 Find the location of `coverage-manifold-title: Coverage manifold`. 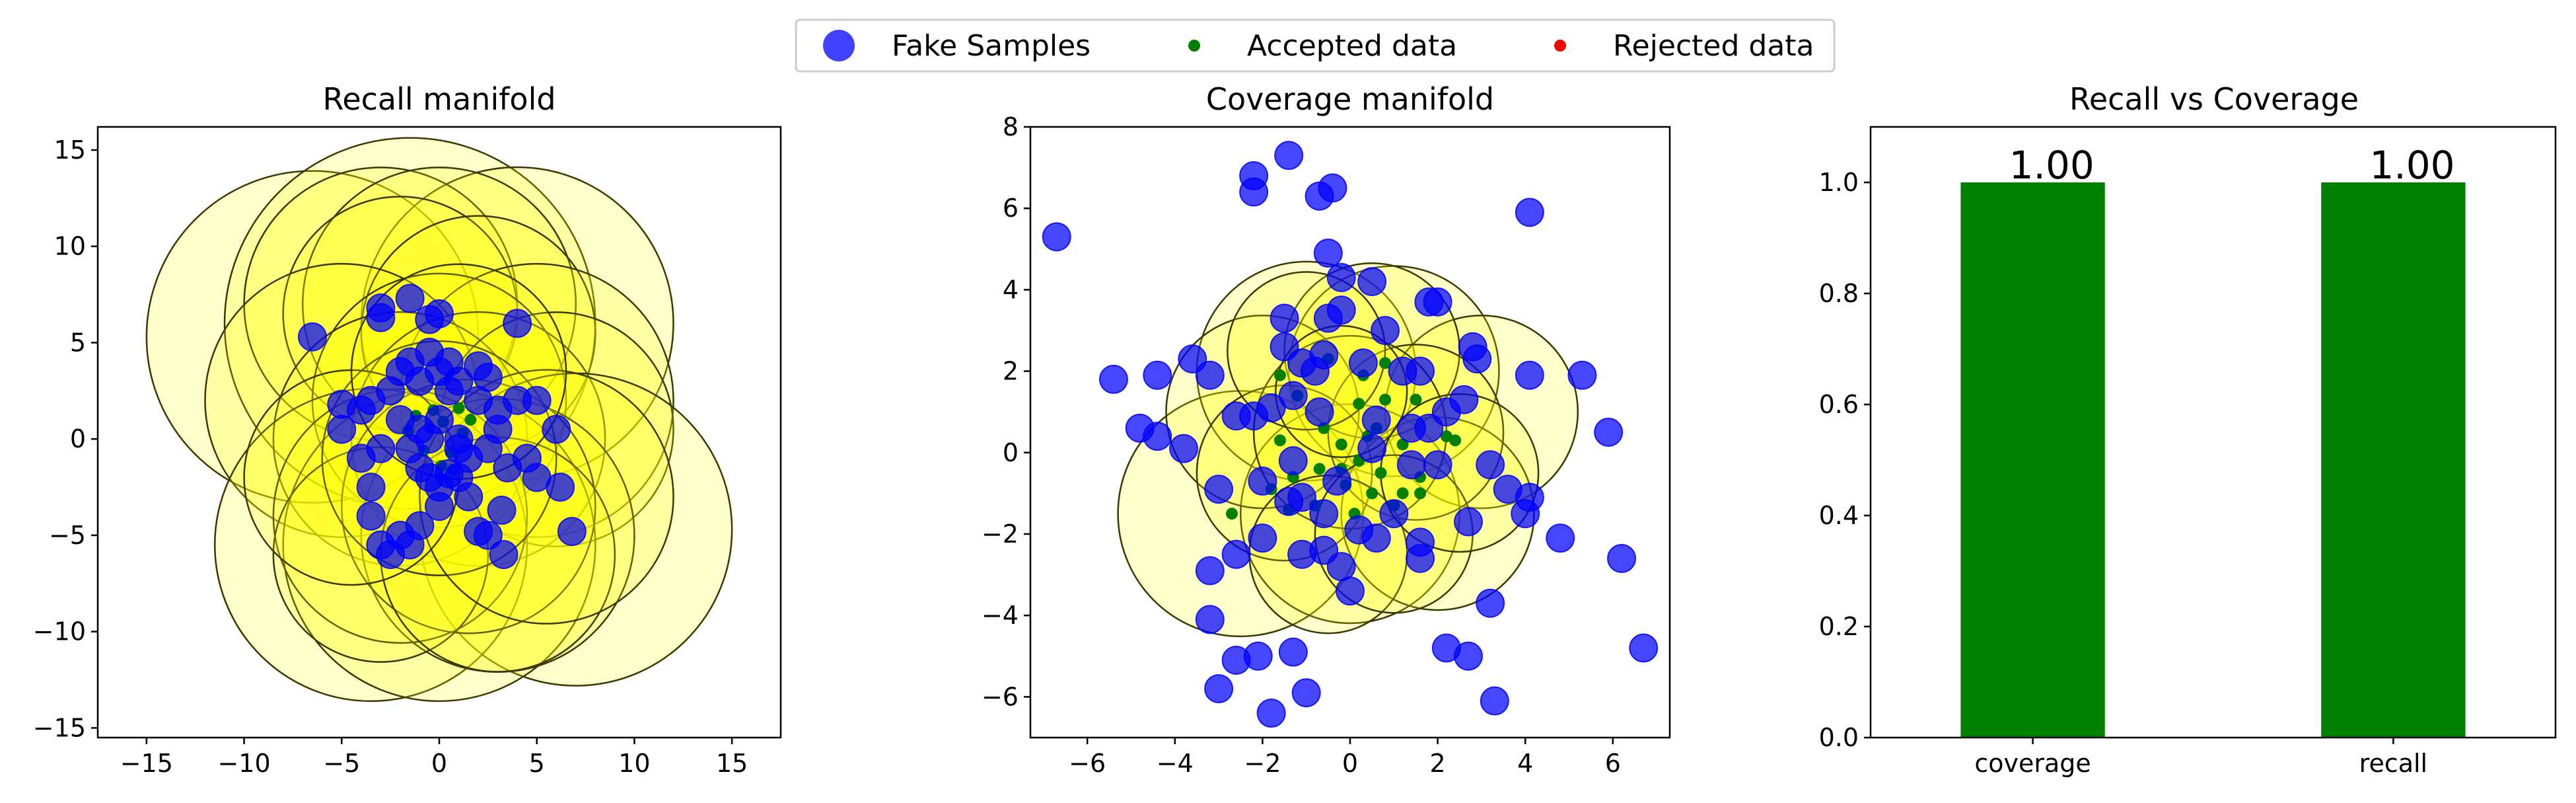

coverage-manifold-title: Coverage manifold is located at coordinates (1350, 99).